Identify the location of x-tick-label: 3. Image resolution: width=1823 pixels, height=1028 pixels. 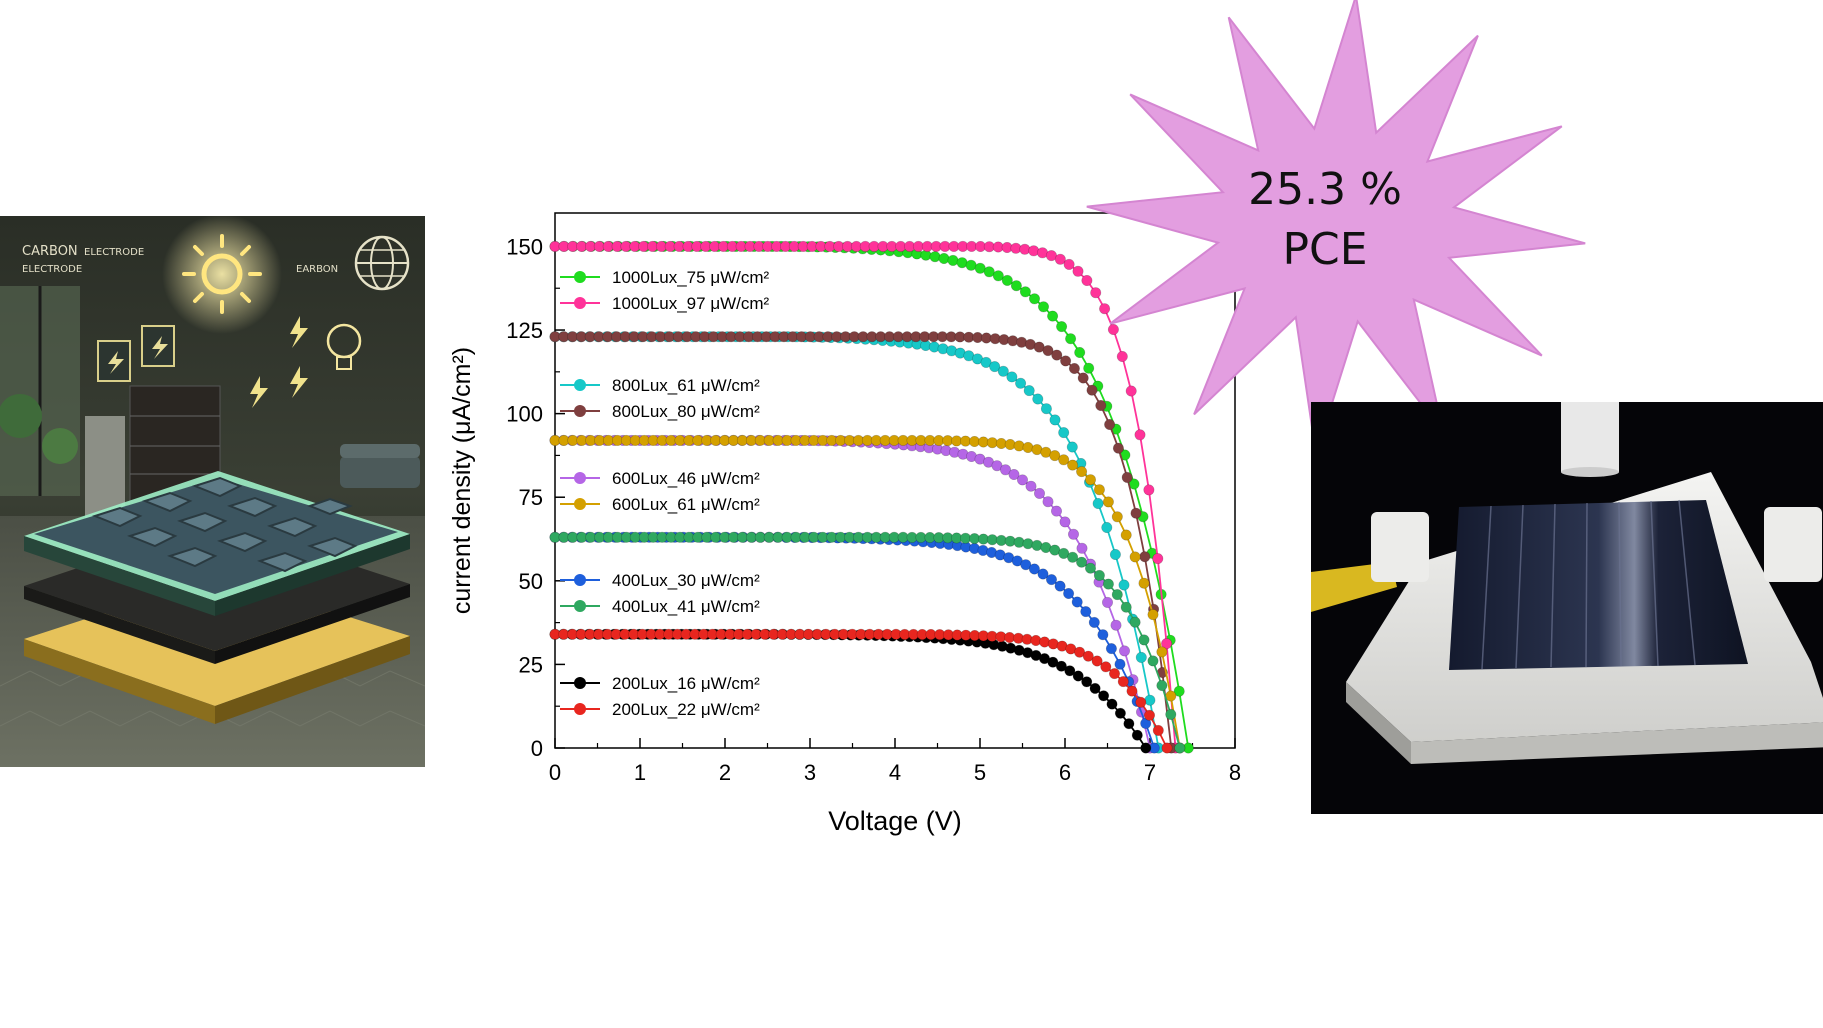
(810, 772).